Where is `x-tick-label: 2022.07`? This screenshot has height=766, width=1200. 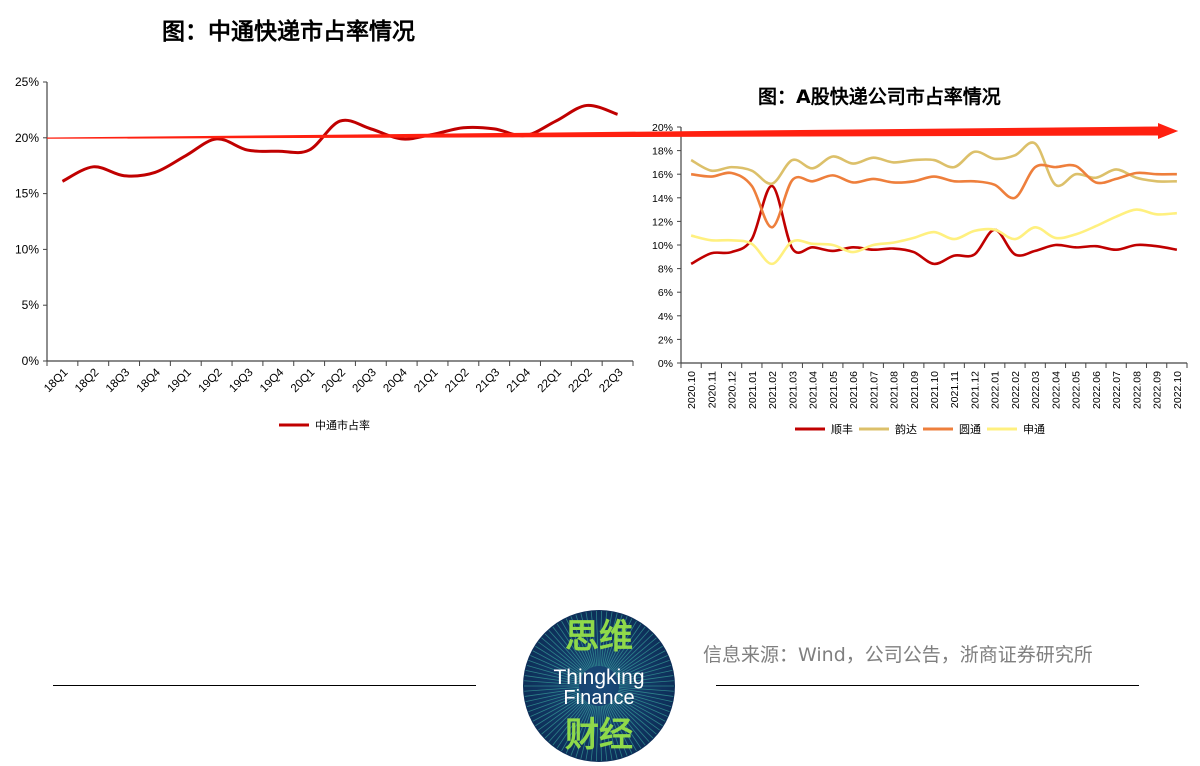
x-tick-label: 2022.07 is located at coordinates (1117, 390).